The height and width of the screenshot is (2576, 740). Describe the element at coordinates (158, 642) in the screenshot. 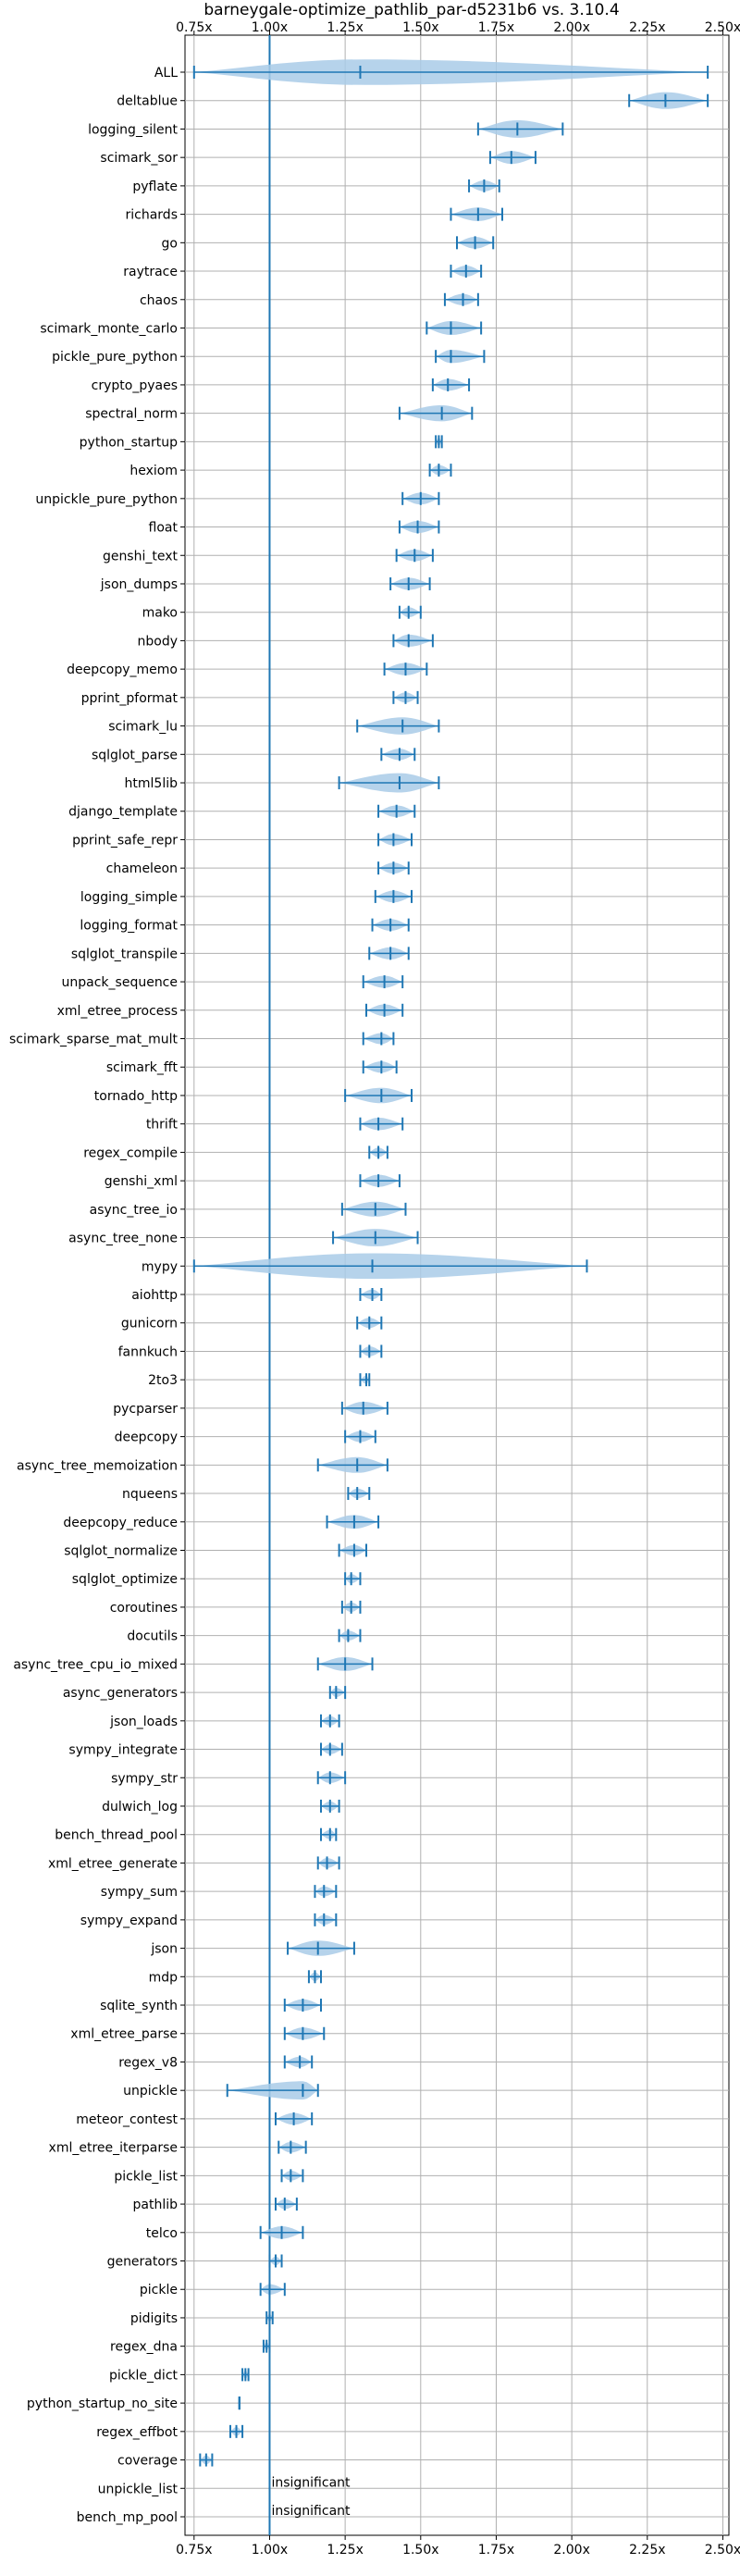

I see `benchmark-label: nbody` at that location.